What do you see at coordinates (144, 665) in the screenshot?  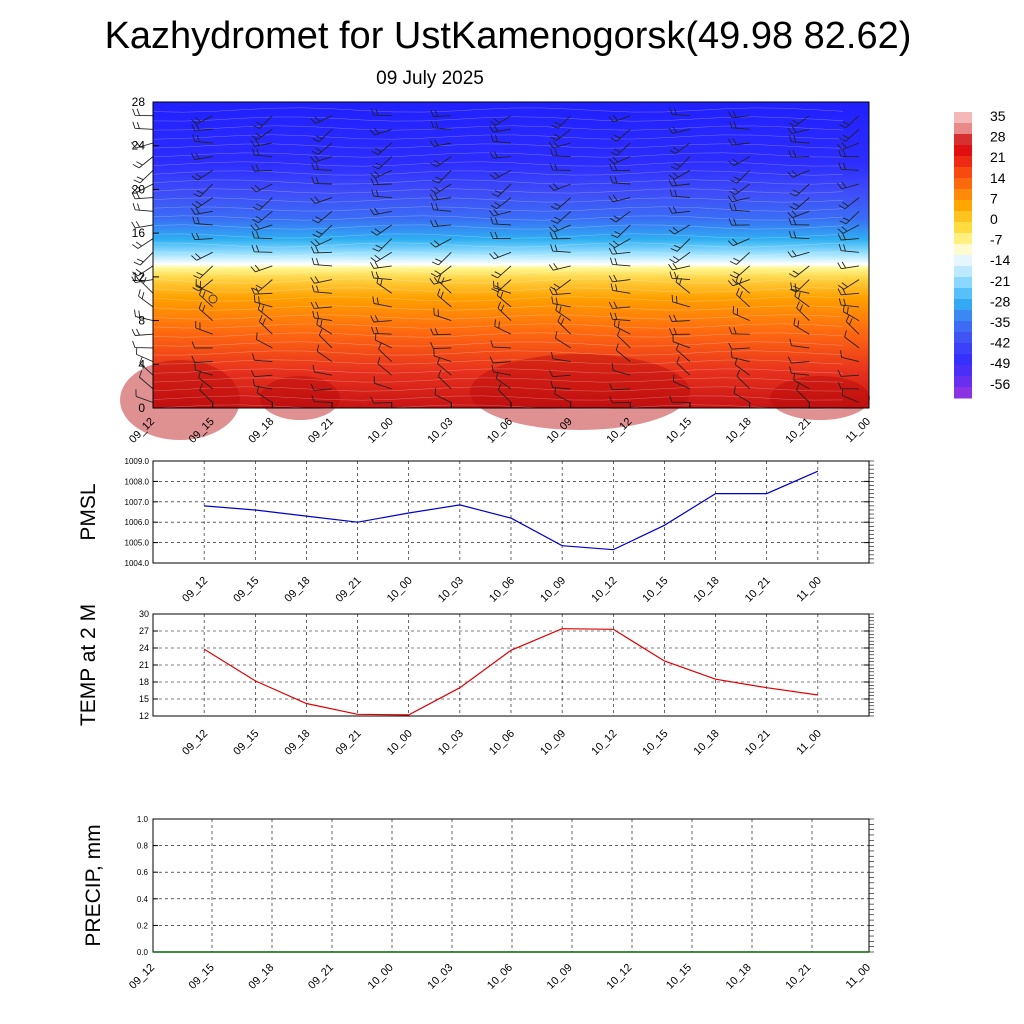 I see `y-tick-label: 21` at bounding box center [144, 665].